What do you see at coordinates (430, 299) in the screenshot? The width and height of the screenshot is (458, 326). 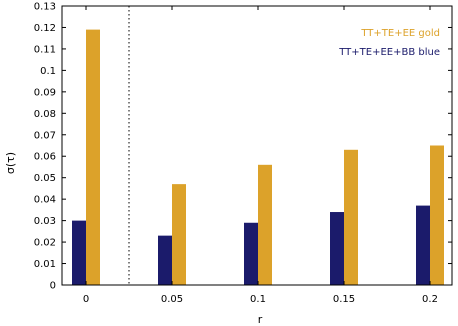 I see `x-tick-label: 0.2` at bounding box center [430, 299].